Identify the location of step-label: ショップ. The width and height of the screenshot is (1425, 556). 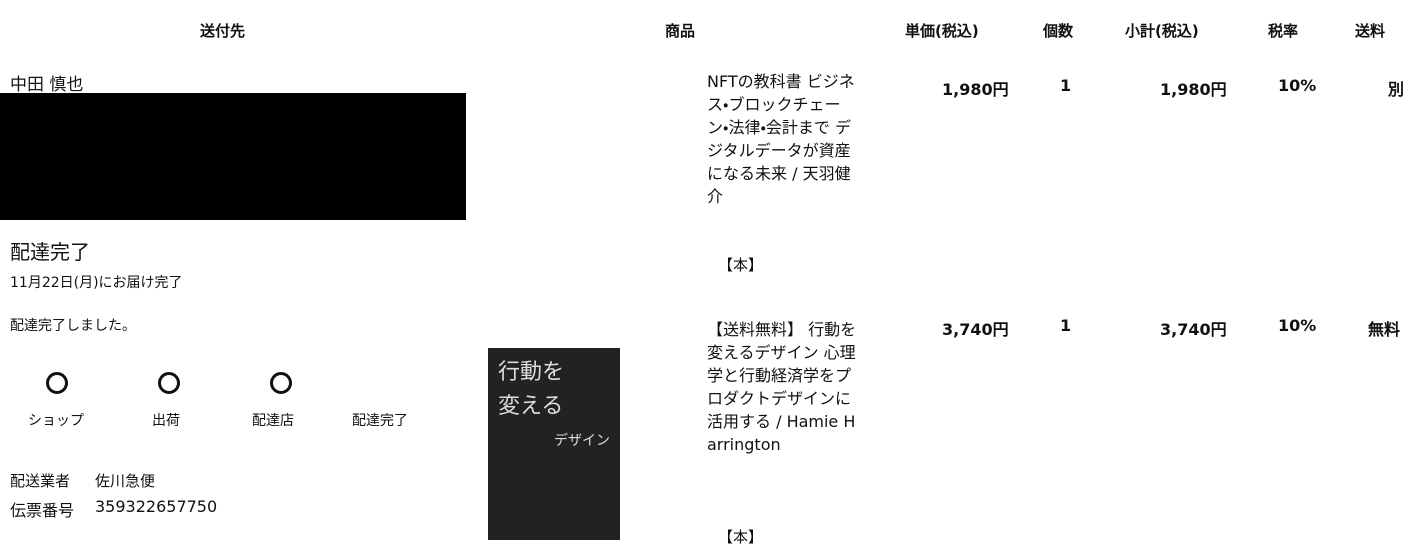
(56, 421).